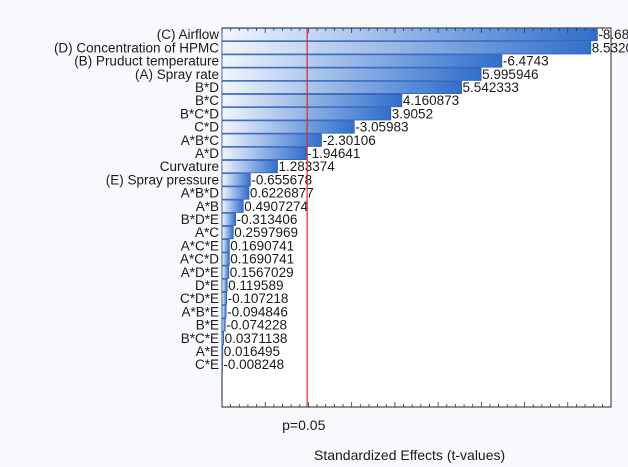 This screenshot has width=628, height=467. I want to click on bar-b-c, so click(312, 101).